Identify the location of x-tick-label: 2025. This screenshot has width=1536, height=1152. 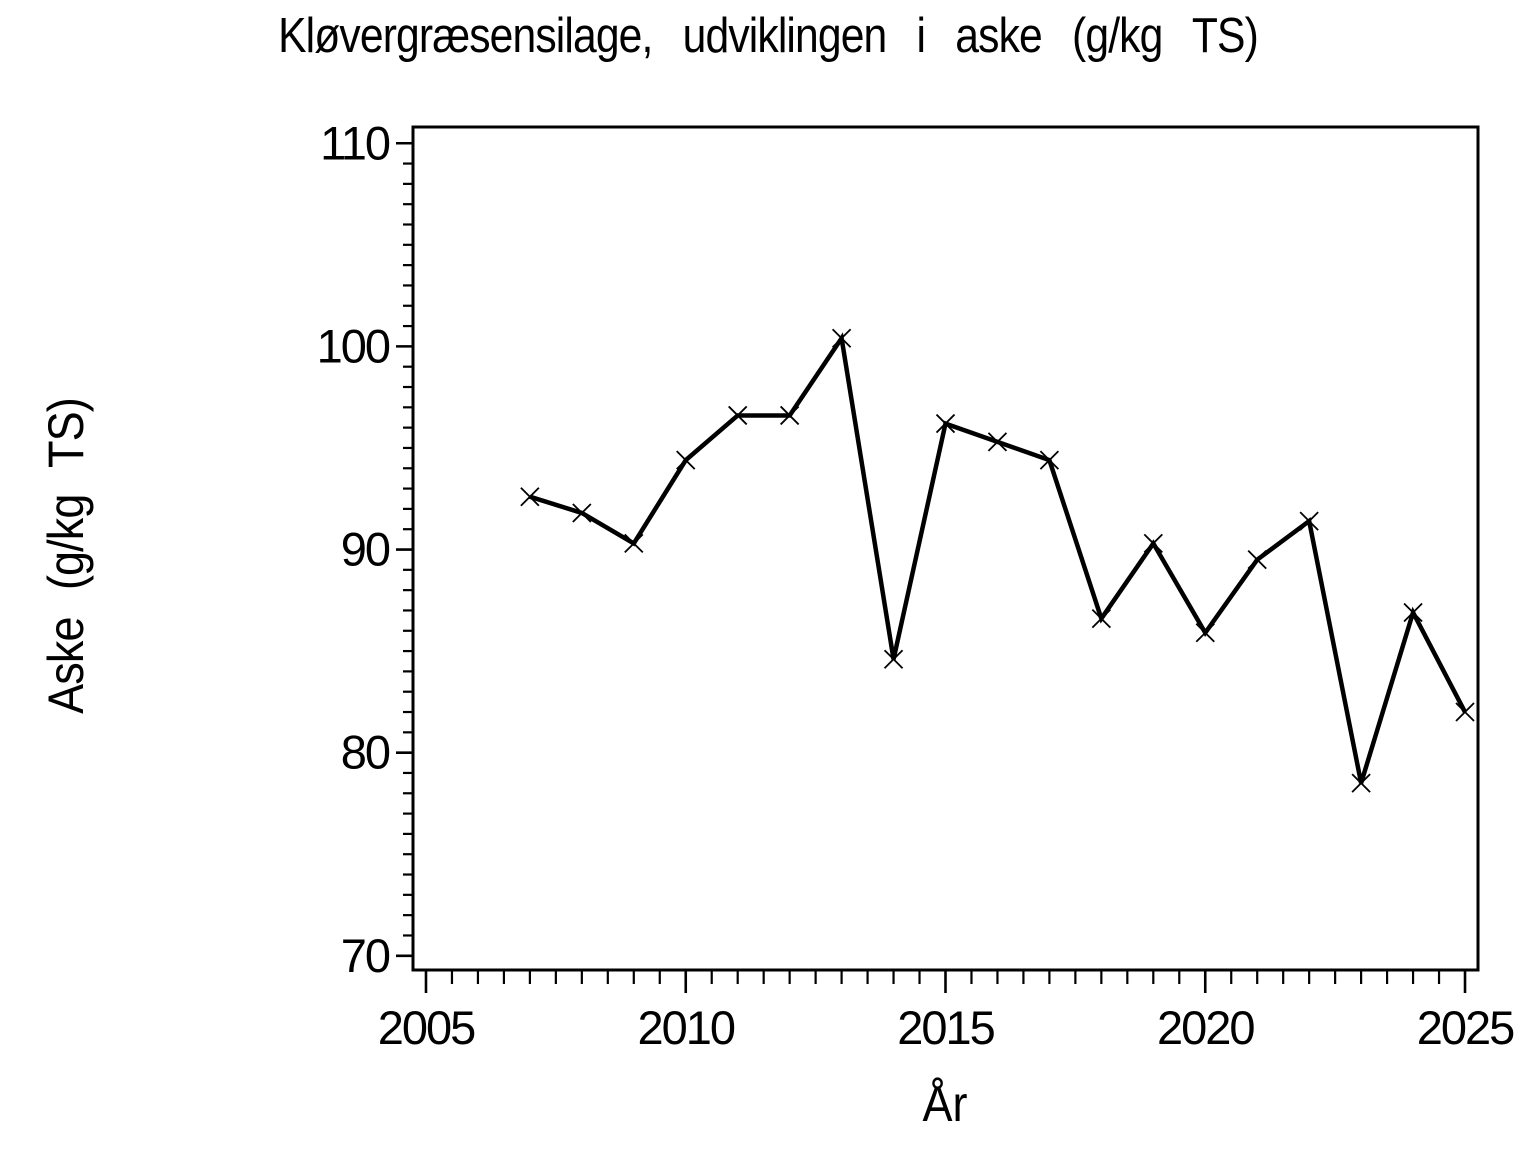
(1465, 1027).